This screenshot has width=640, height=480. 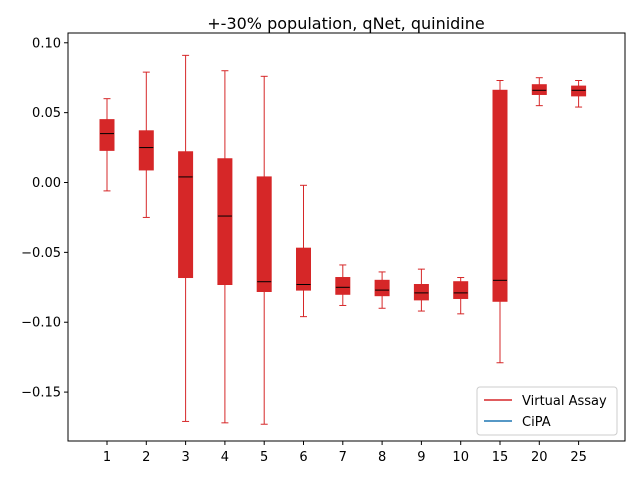 I want to click on legend-frame, so click(x=547, y=411).